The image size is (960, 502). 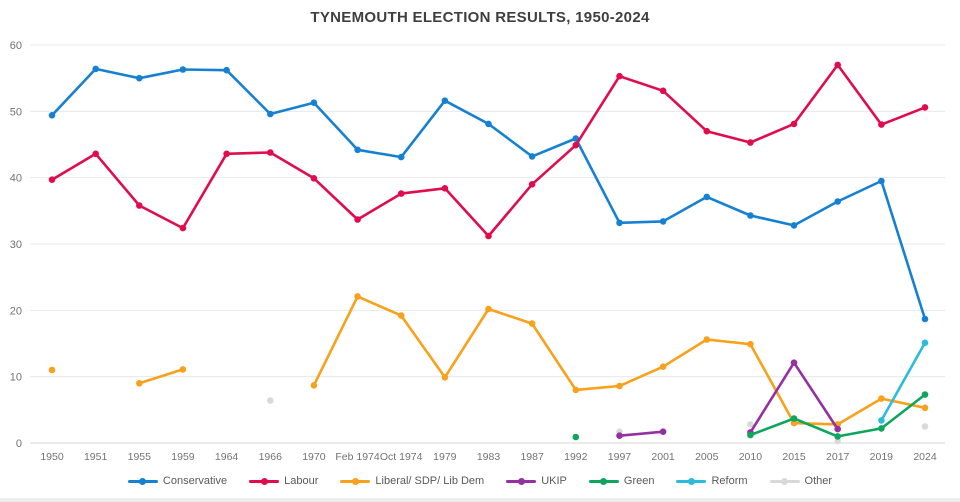 I want to click on x-axis-tick-label: 1964, so click(x=227, y=457).